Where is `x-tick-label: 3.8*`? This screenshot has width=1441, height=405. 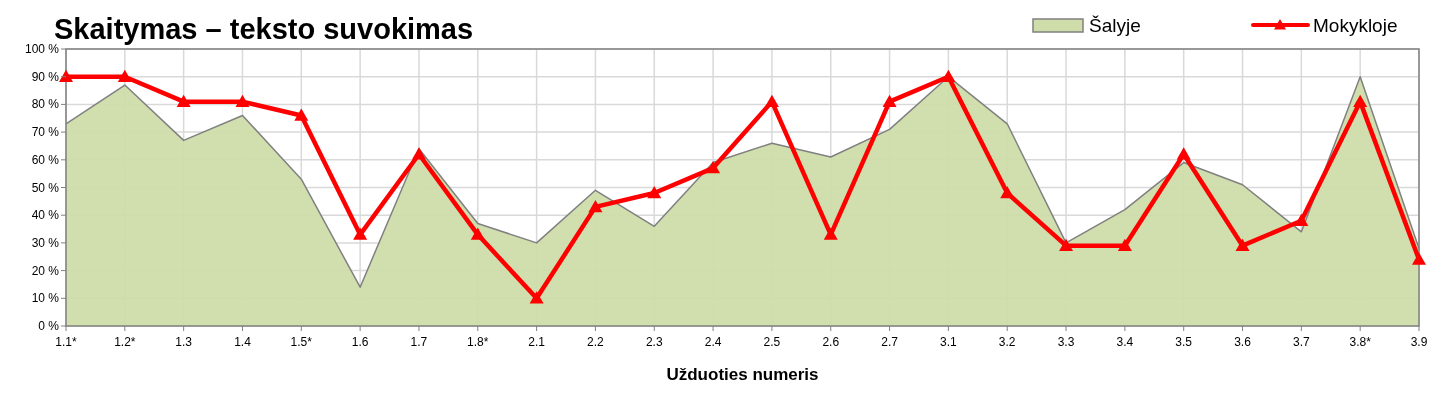 x-tick-label: 3.8* is located at coordinates (1360, 342).